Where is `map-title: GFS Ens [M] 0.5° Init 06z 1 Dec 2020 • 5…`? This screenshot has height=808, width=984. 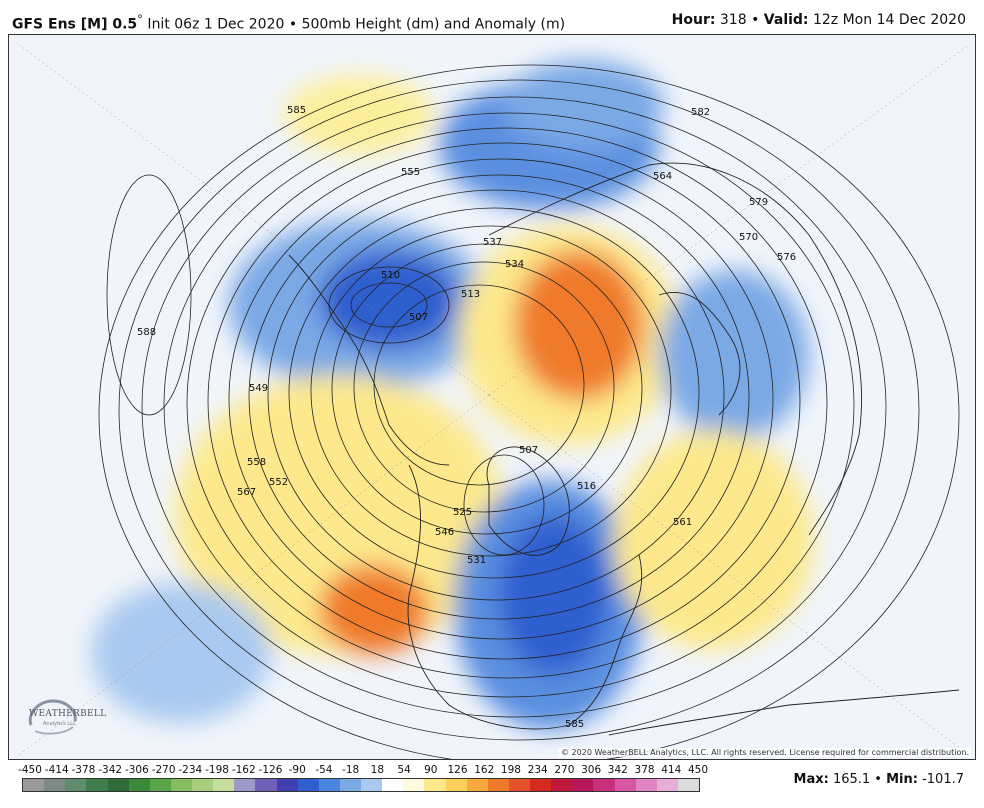 map-title: GFS Ens [M] 0.5° Init 06z 1 Dec 2020 • 5… is located at coordinates (288, 22).